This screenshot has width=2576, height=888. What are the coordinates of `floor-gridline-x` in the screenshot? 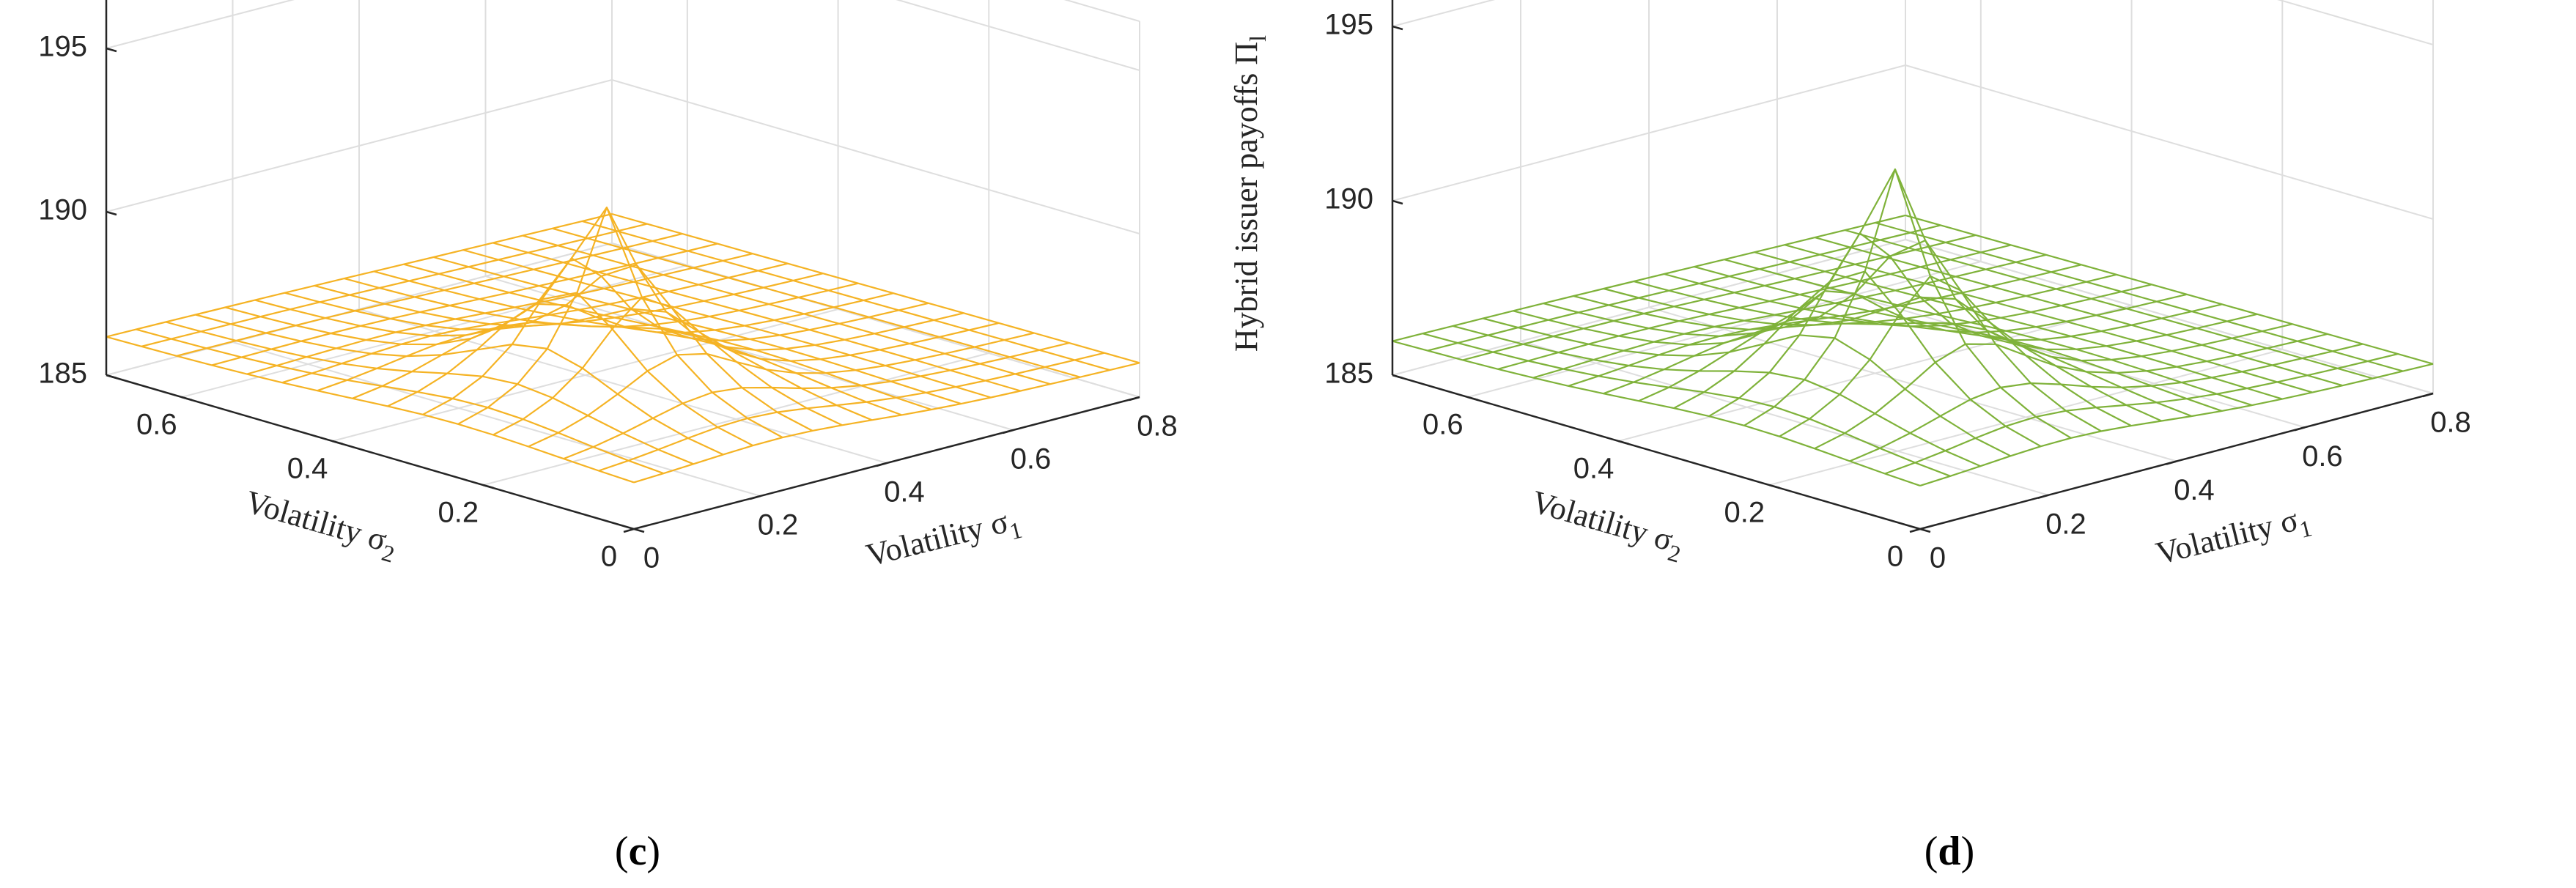 It's located at (622, 386).